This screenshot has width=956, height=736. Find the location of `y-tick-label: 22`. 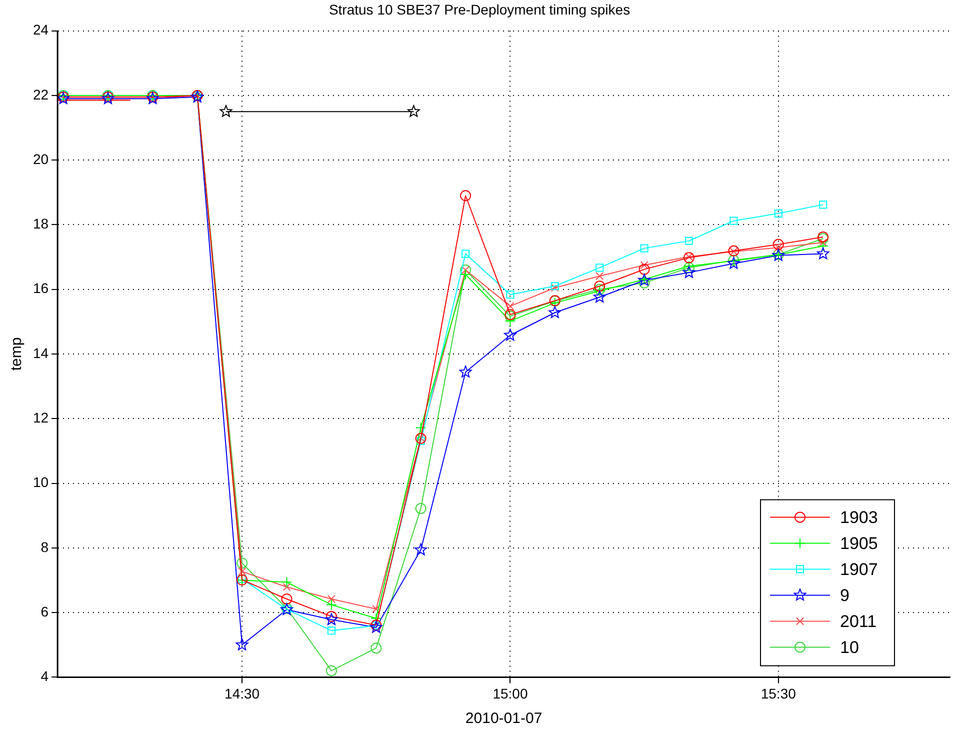

y-tick-label: 22 is located at coordinates (40, 94).